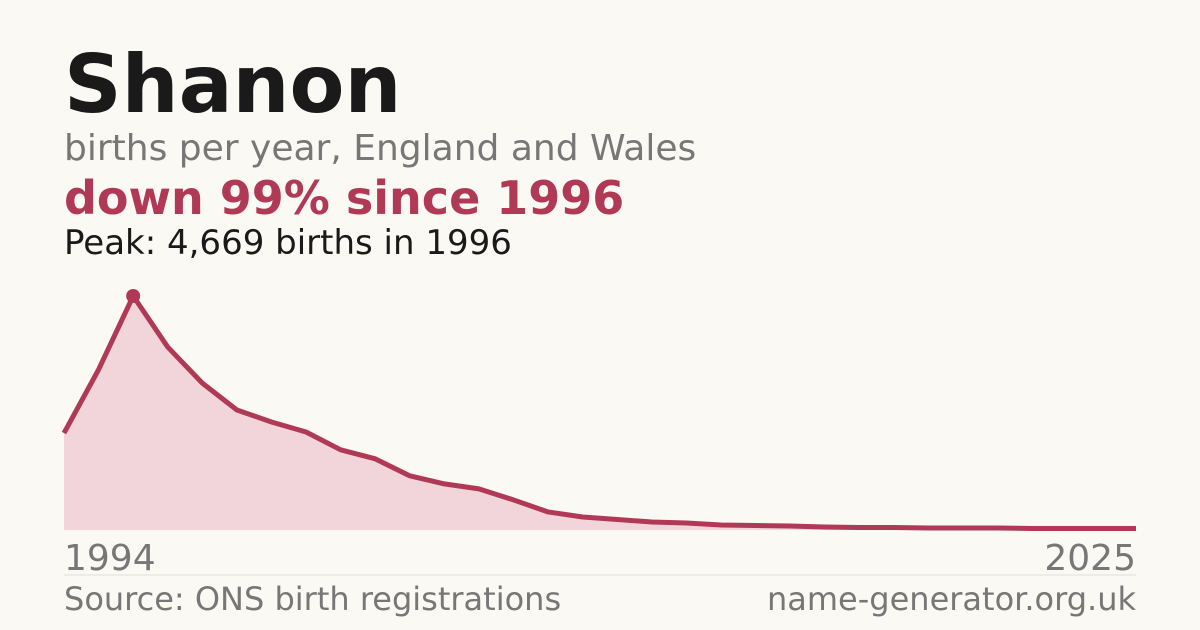  I want to click on x-tick-label: 1994, so click(110, 558).